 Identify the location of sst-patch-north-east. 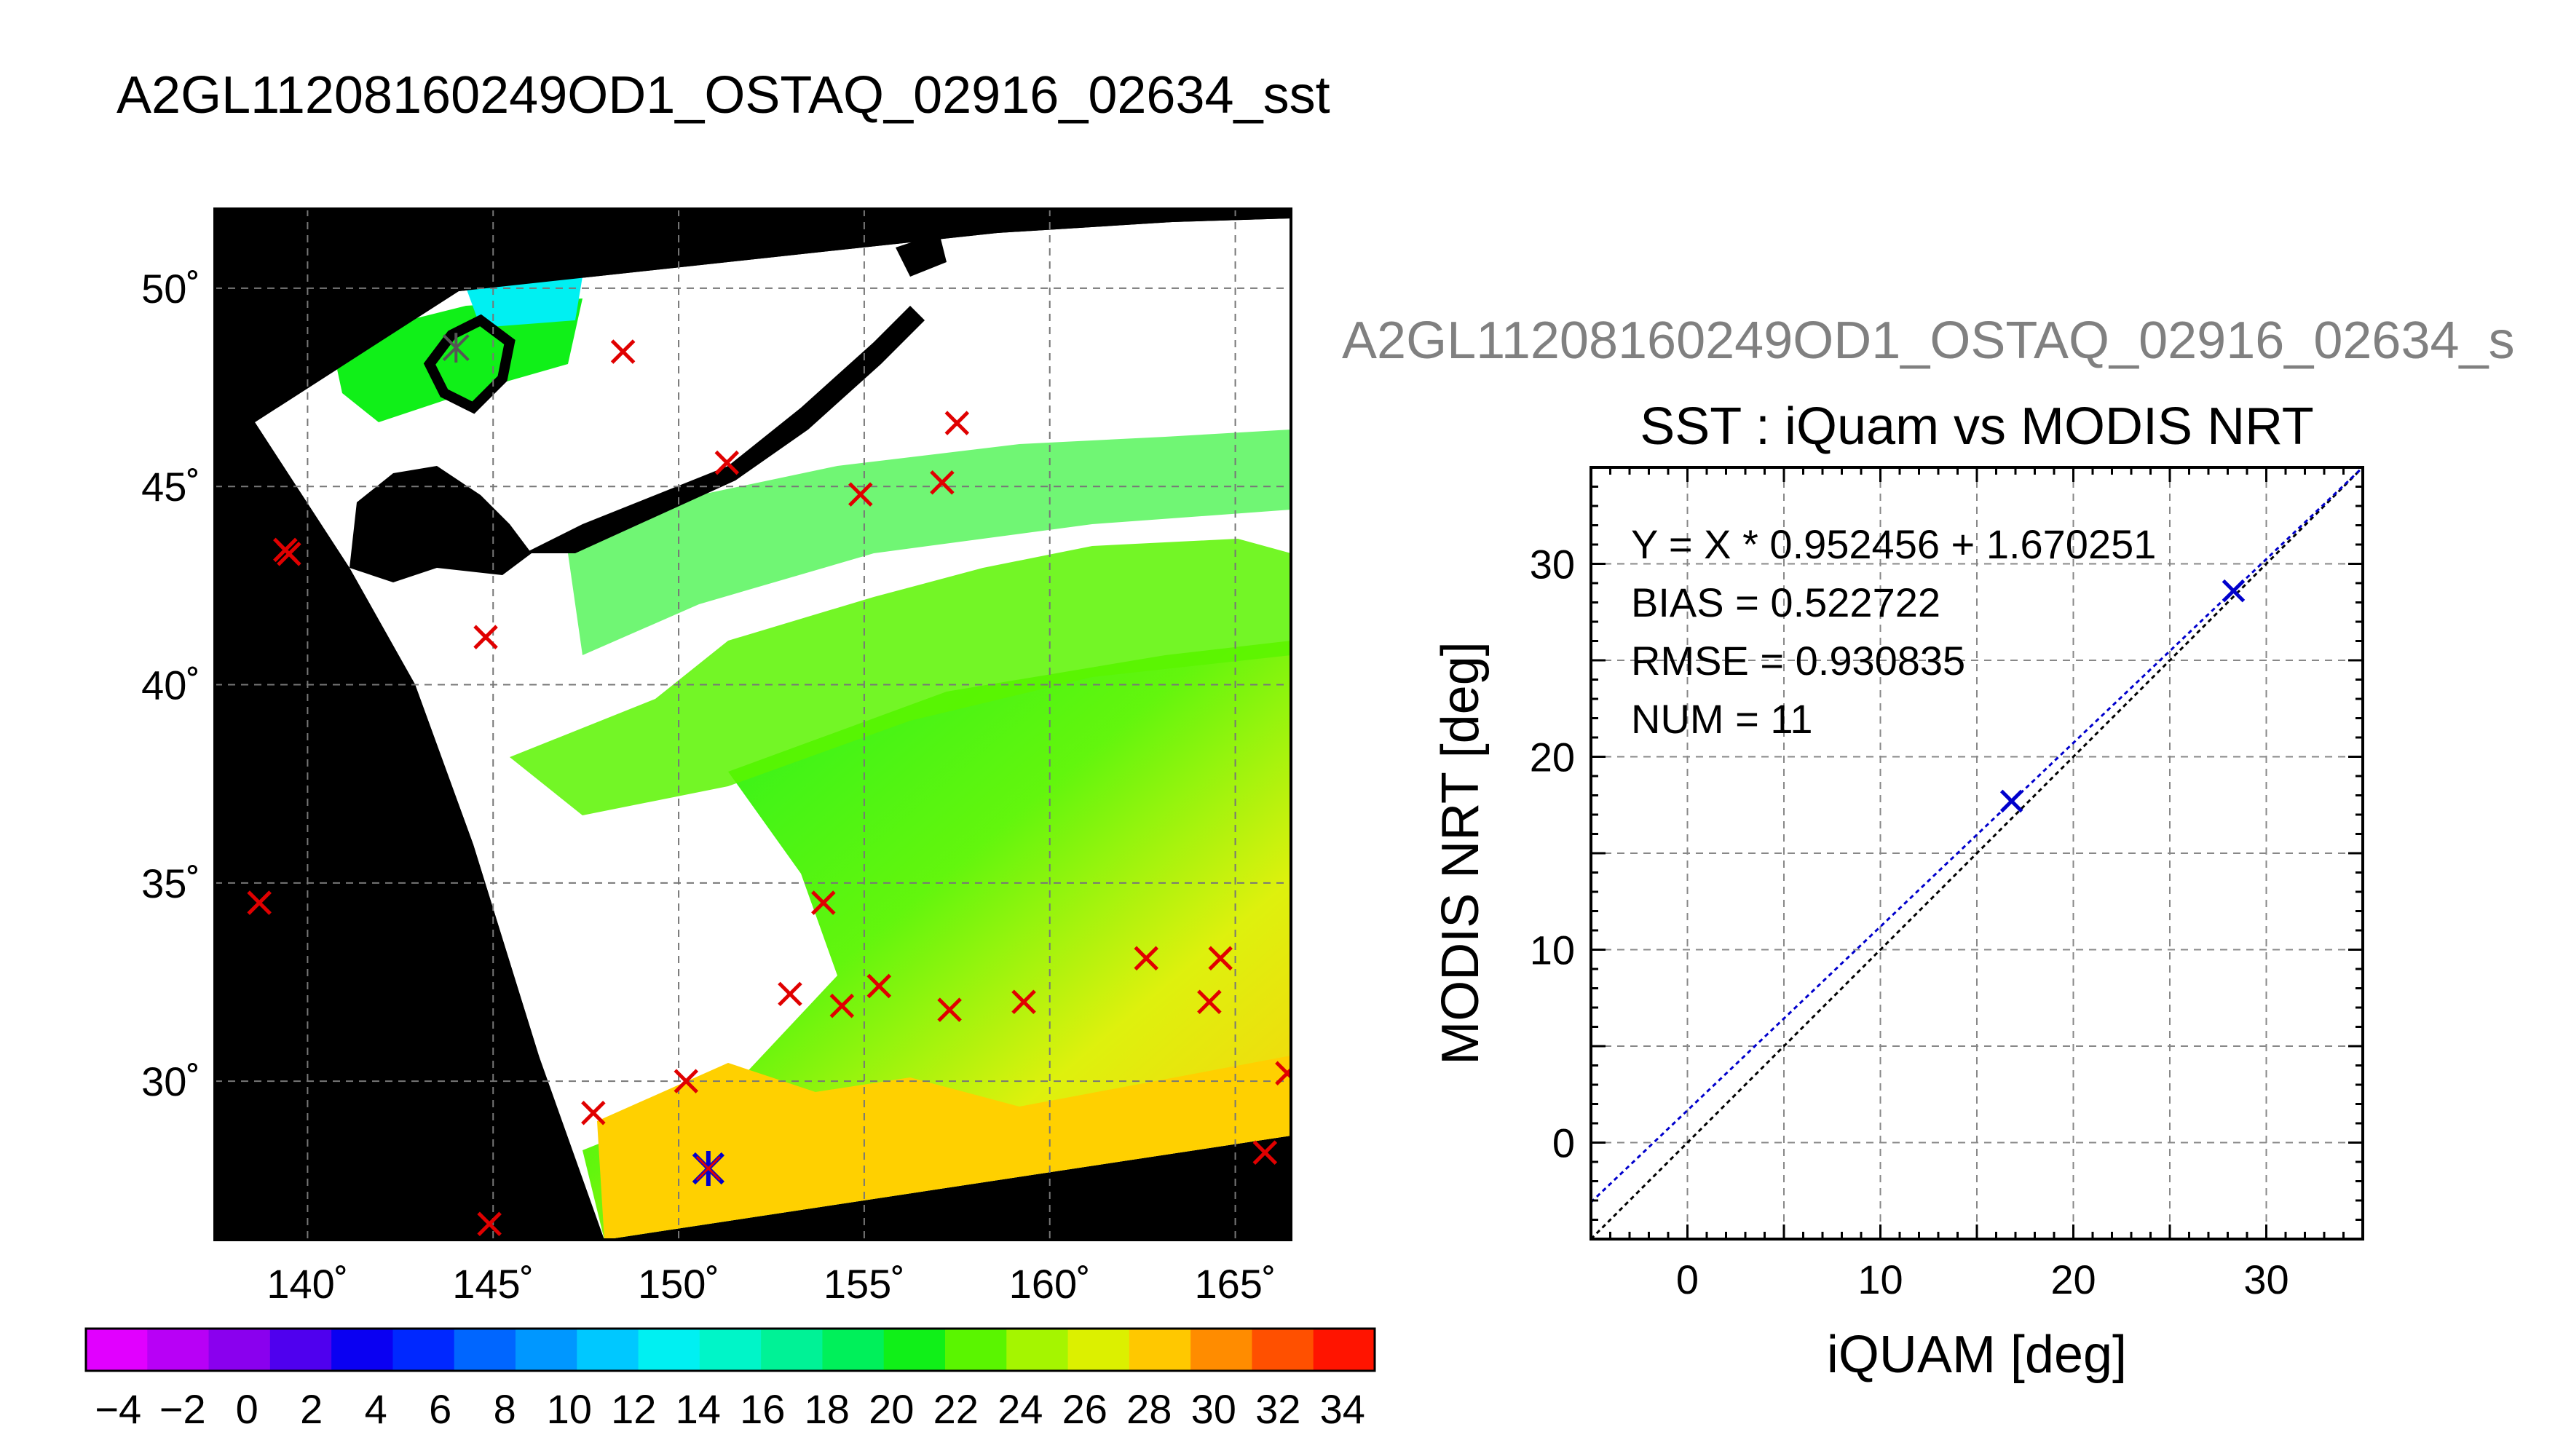
(929, 542).